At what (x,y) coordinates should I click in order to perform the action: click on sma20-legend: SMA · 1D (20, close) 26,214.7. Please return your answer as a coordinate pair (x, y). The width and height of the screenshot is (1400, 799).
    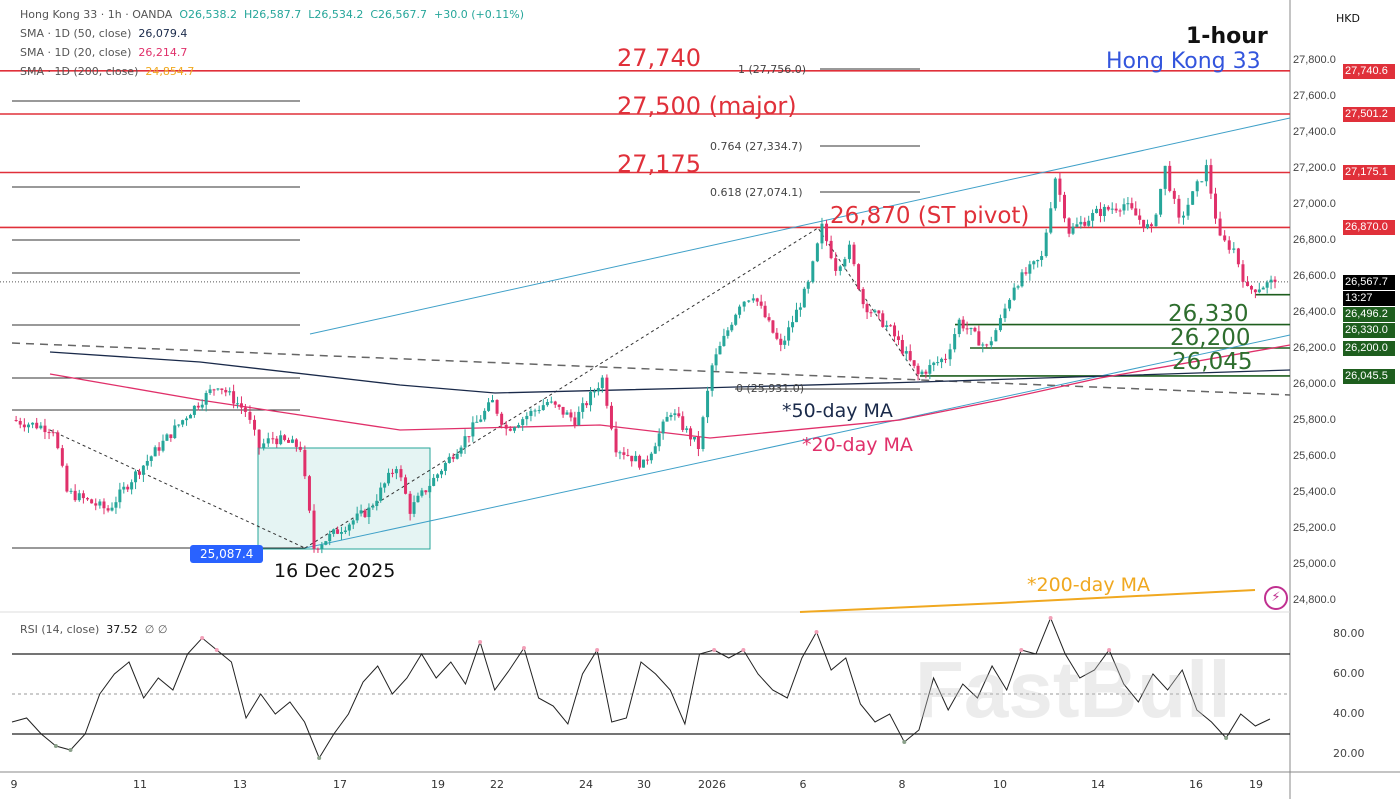
    Looking at the image, I should click on (103, 53).